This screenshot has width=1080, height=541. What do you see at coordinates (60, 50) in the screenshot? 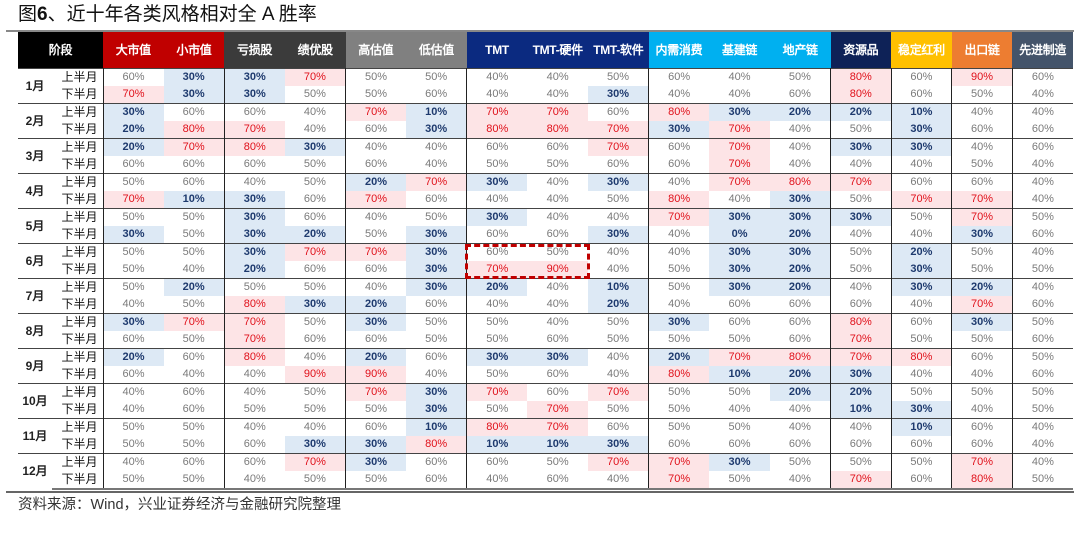
I see `header-stage: 阶段` at bounding box center [60, 50].